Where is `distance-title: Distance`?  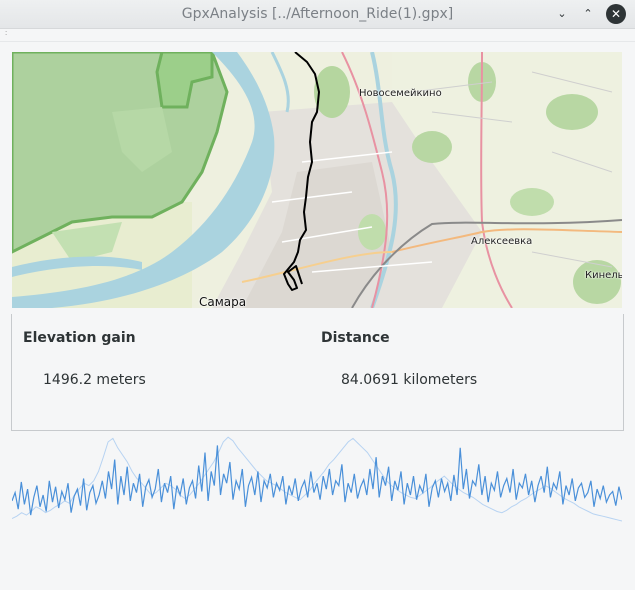
distance-title: Distance is located at coordinates (355, 338).